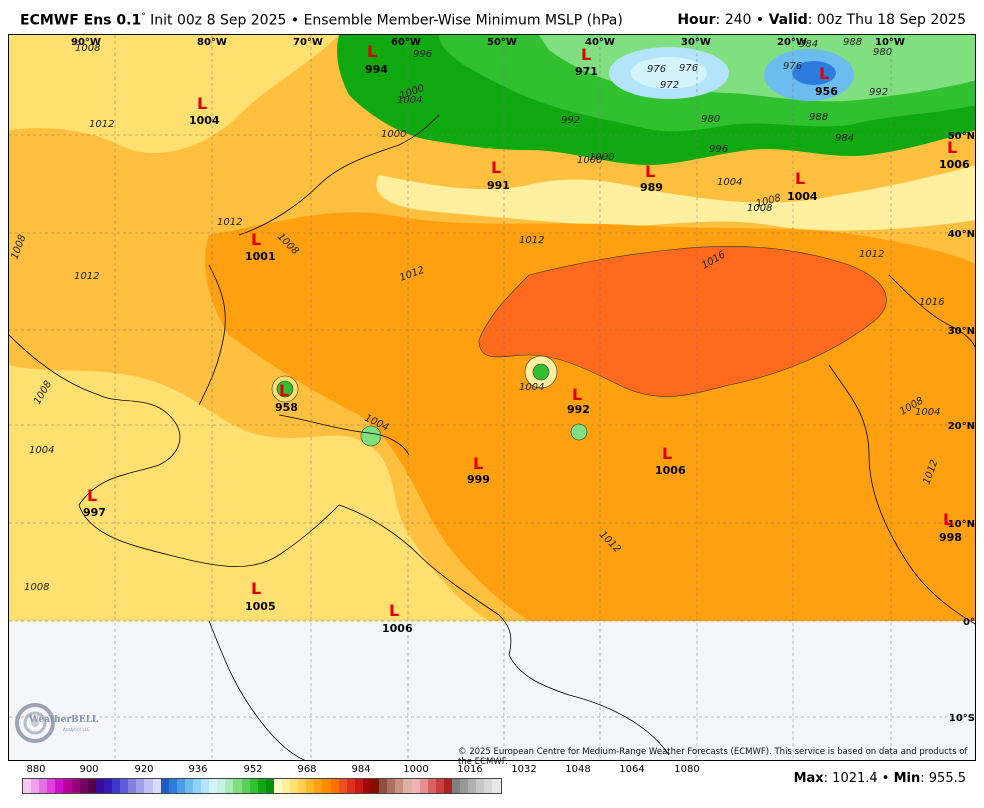  I want to click on lat-label: 30°N, so click(961, 331).